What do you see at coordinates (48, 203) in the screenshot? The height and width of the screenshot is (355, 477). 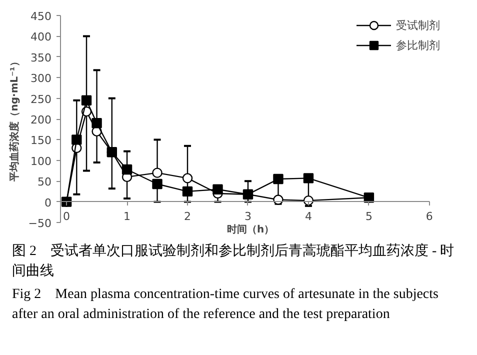 I see `y-tick-label: 0` at bounding box center [48, 203].